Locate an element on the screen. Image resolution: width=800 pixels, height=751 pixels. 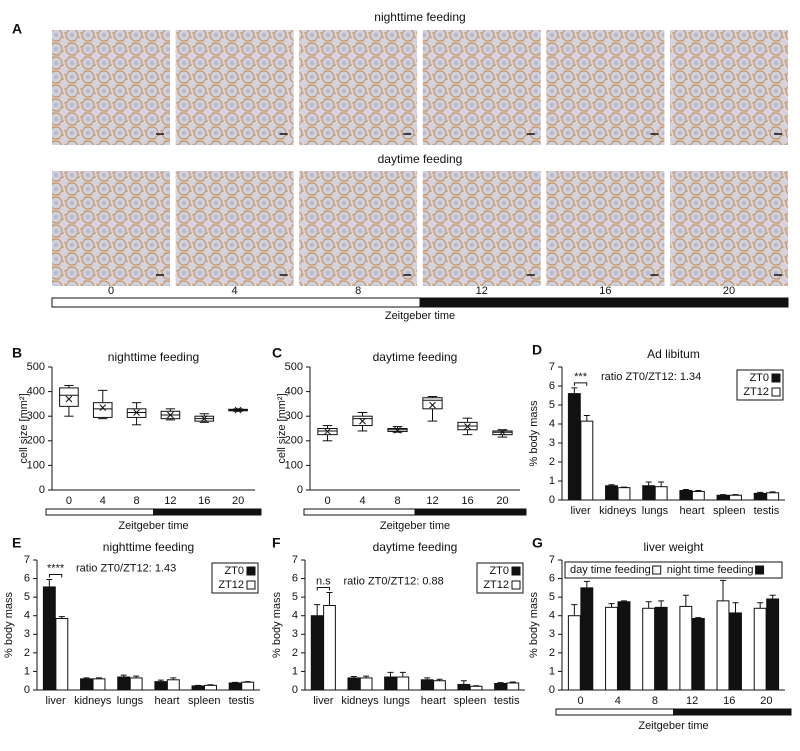
panel-letter: A is located at coordinates (17, 29).